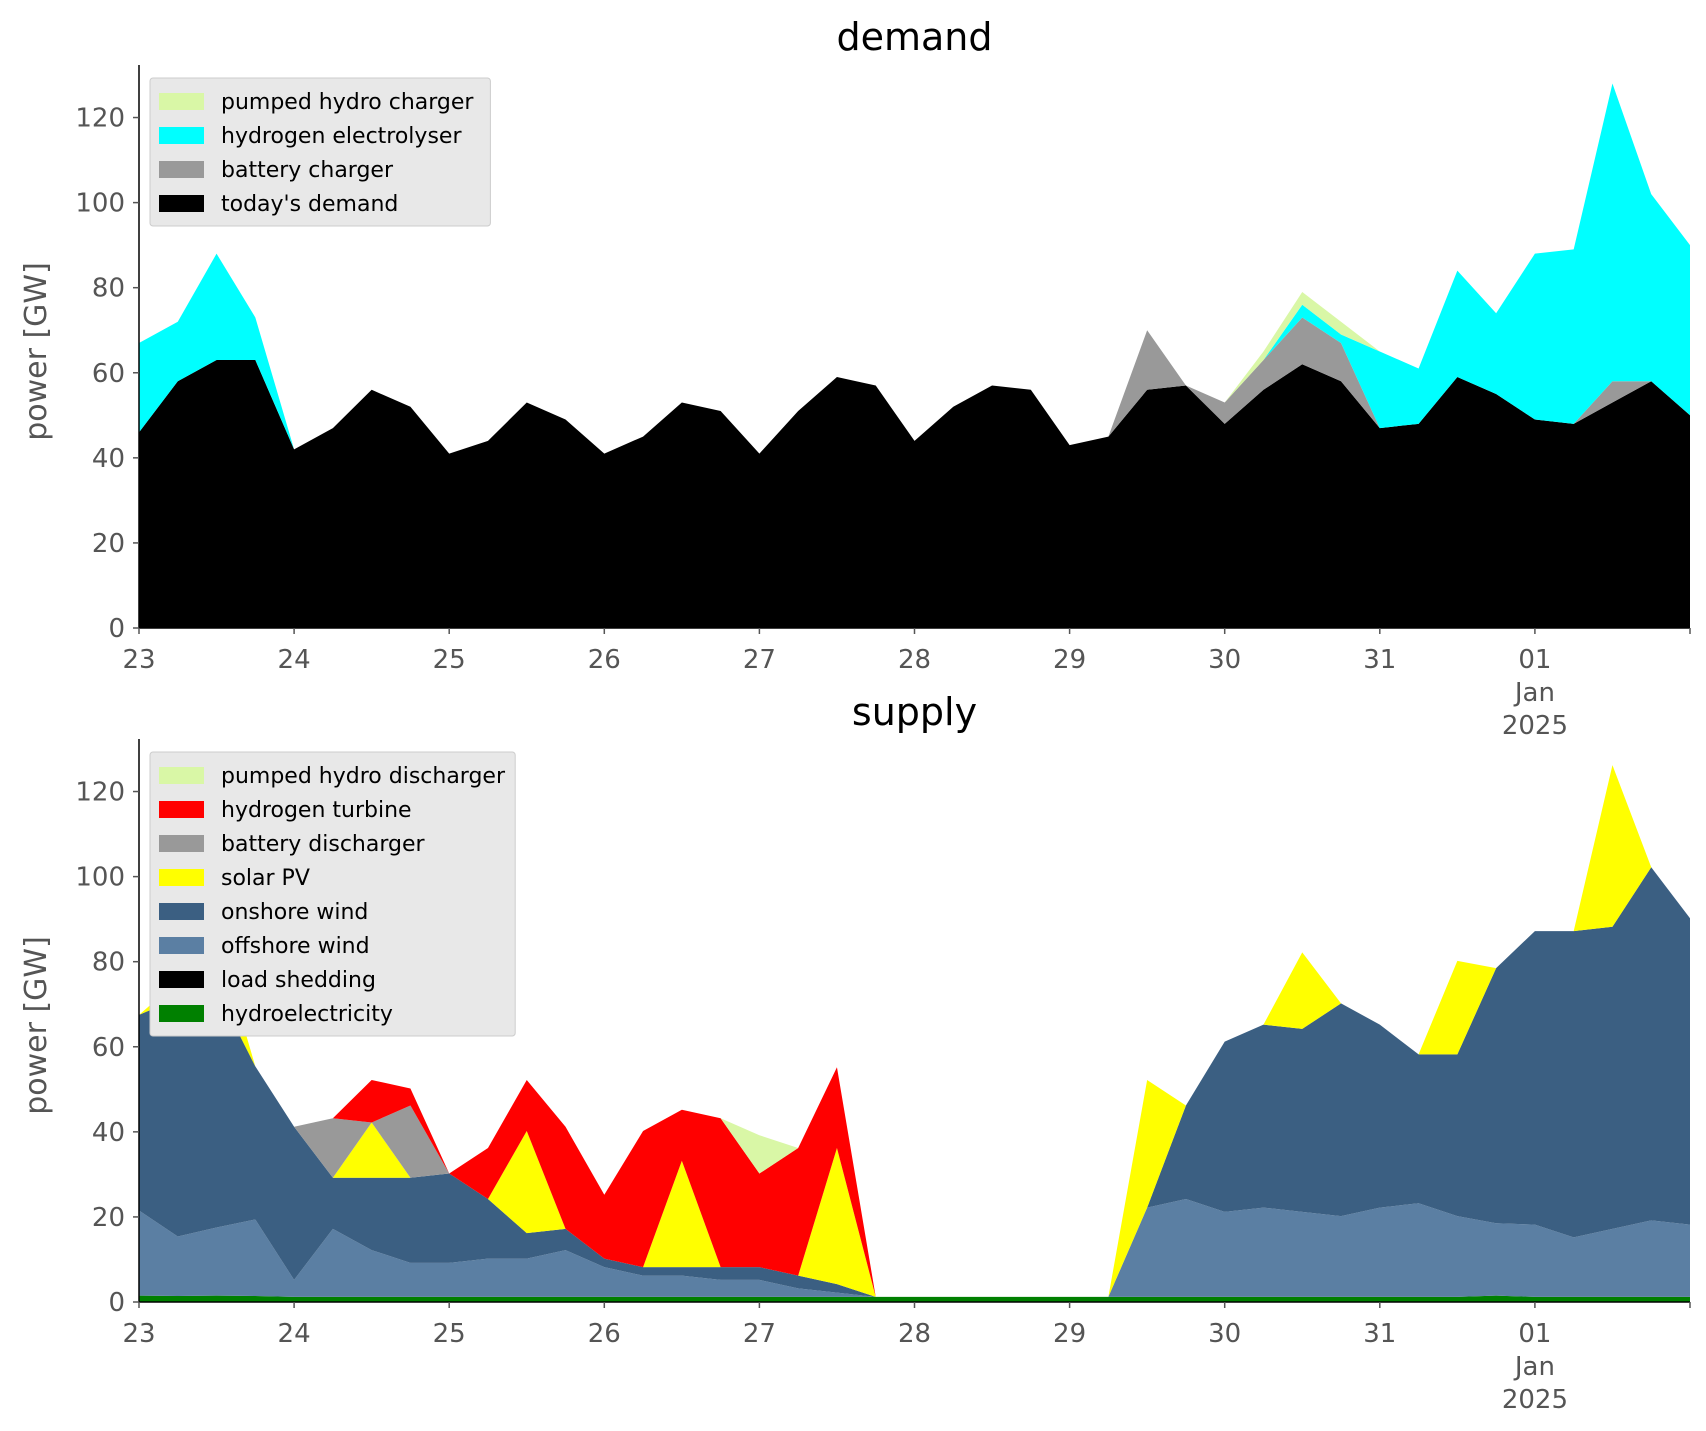 This screenshot has width=1706, height=1431. I want to click on legend-label: hydrogen turbine, so click(316, 810).